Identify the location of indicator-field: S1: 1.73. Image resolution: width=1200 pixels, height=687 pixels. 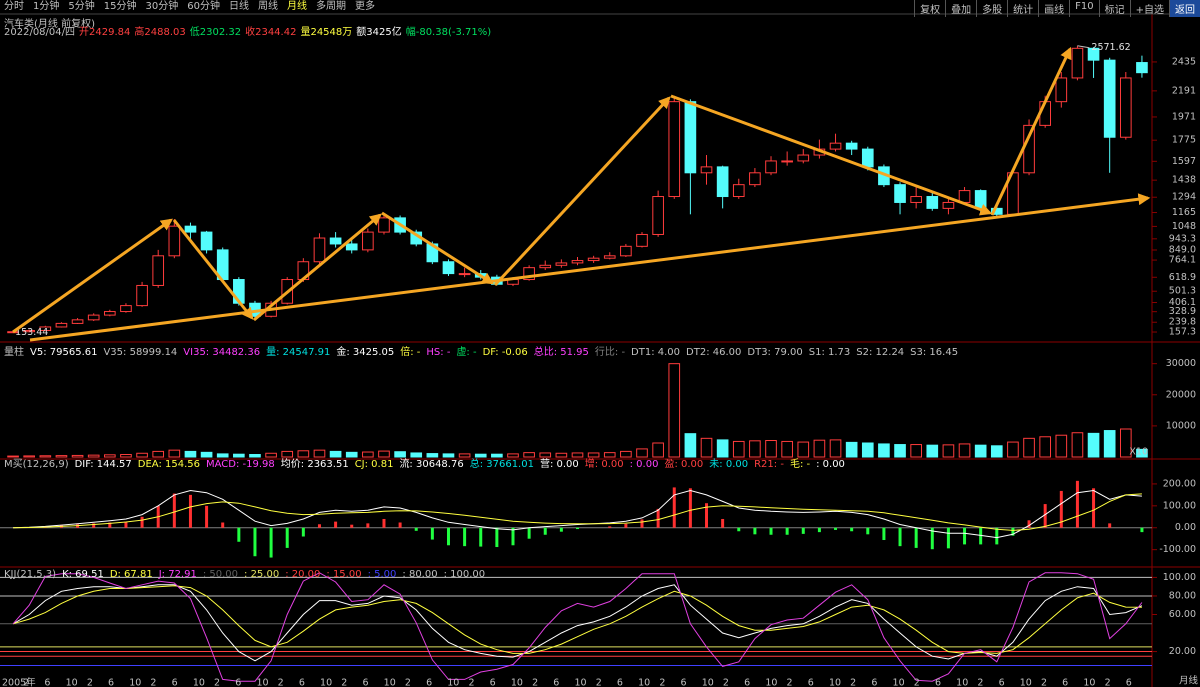
(829, 352).